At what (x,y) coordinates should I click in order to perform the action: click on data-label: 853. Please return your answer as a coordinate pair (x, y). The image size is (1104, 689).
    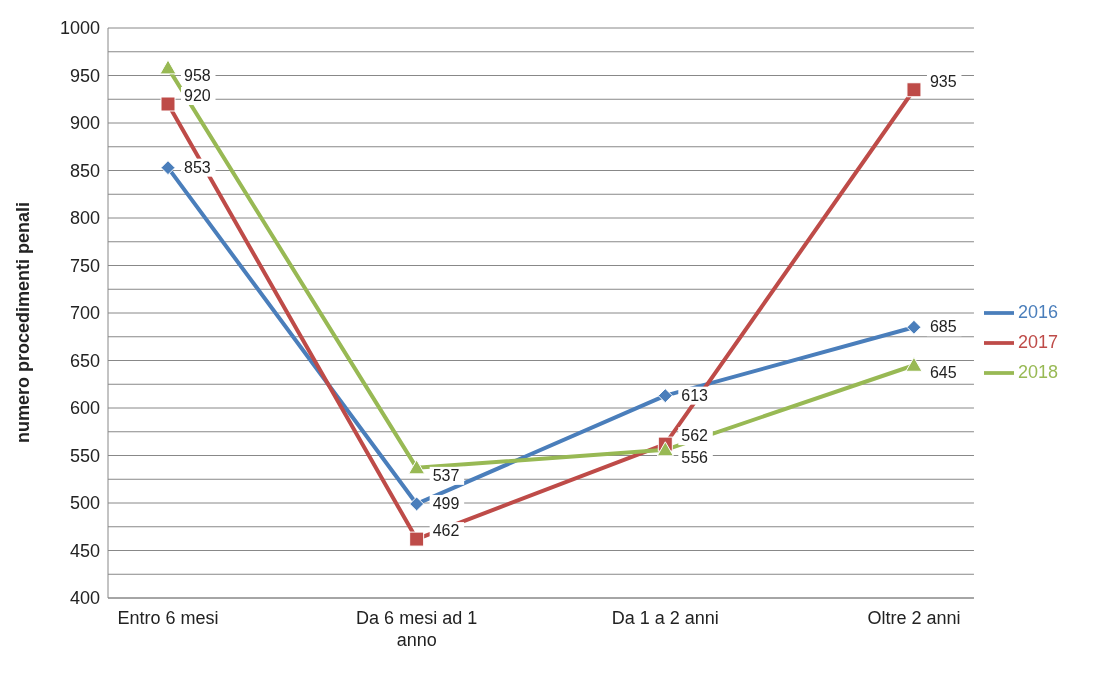
    Looking at the image, I should click on (197, 167).